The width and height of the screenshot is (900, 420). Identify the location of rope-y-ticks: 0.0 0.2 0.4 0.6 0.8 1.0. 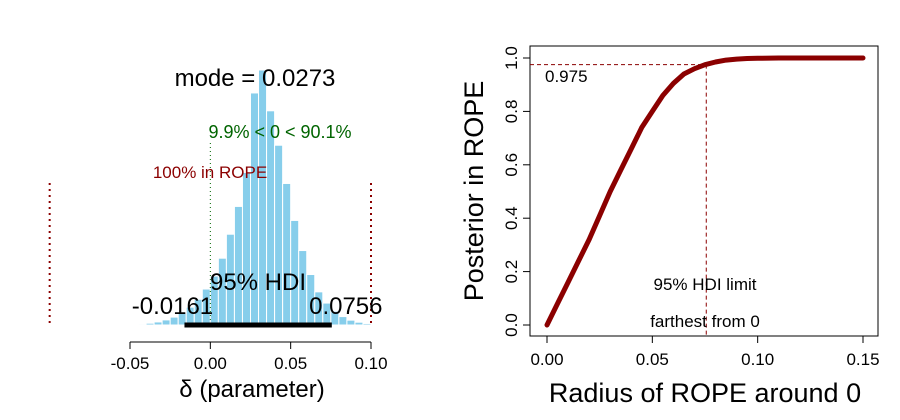
(516, 191).